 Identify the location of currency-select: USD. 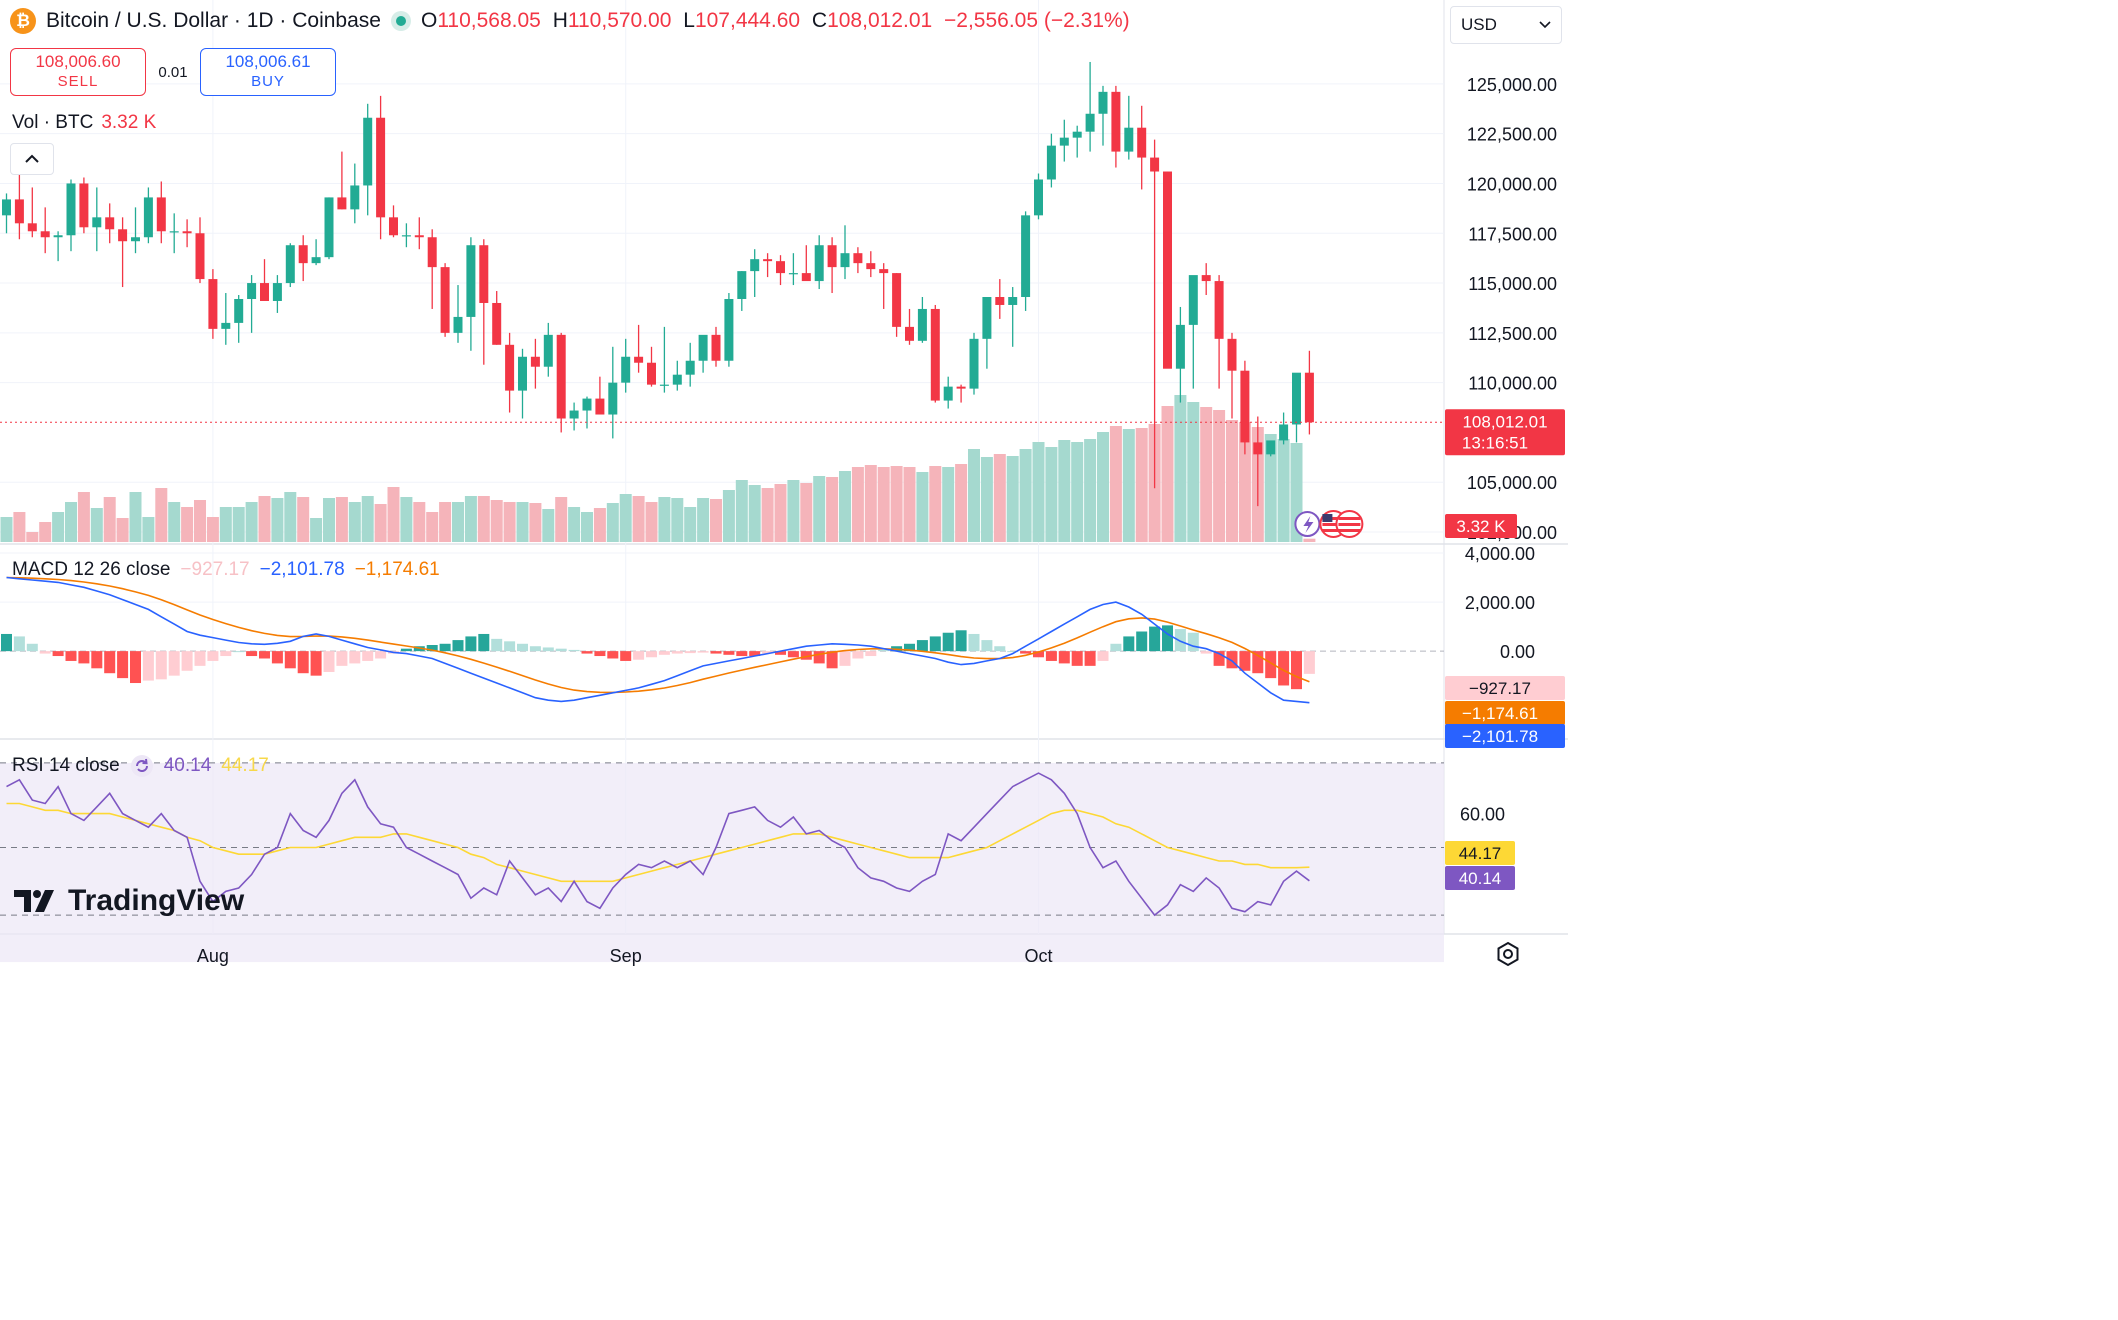
(1506, 25).